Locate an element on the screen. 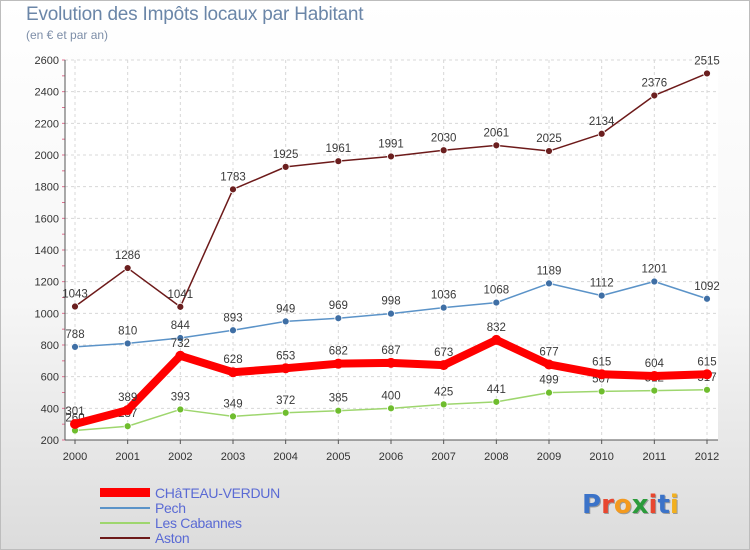 The image size is (750, 550). data-label-les-cabannes: 425 is located at coordinates (443, 392).